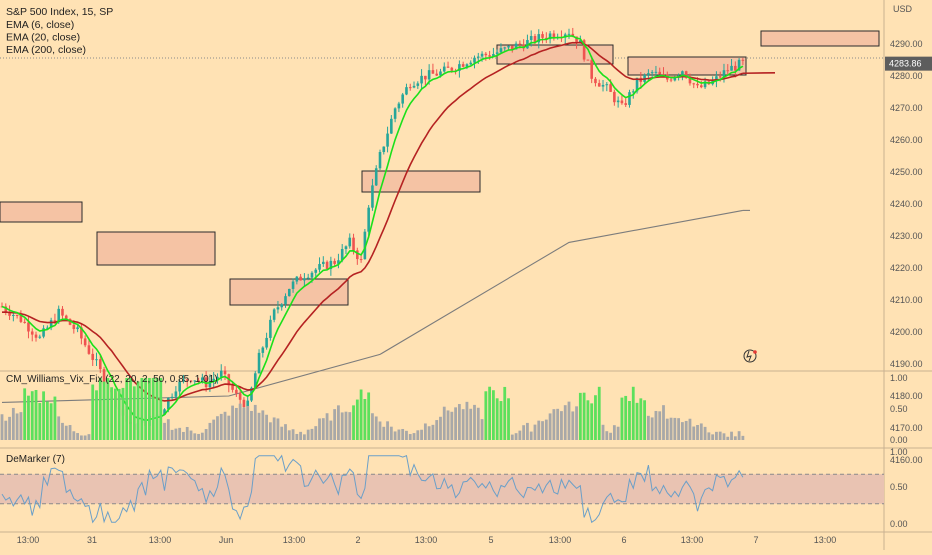 Image resolution: width=932 pixels, height=555 pixels. Describe the element at coordinates (906, 44) in the screenshot. I see `price-tick-label: 4290.00` at that location.